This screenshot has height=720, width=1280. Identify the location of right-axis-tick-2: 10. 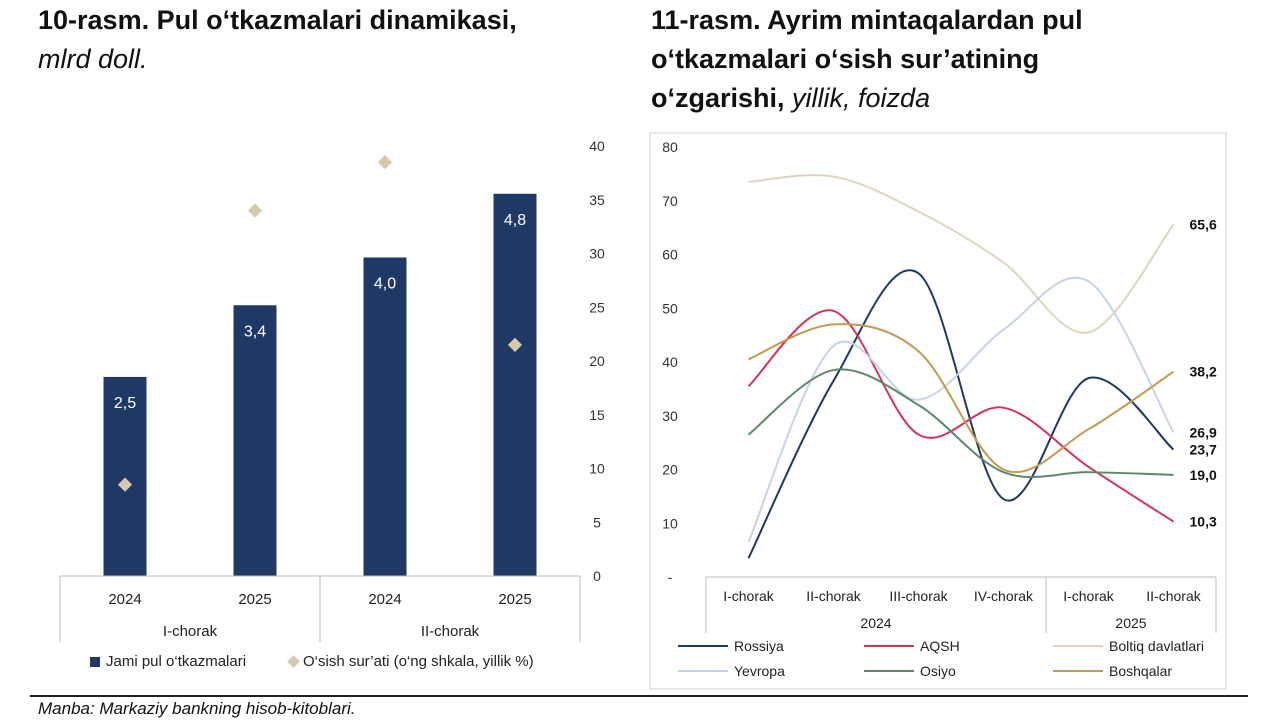
(597, 469).